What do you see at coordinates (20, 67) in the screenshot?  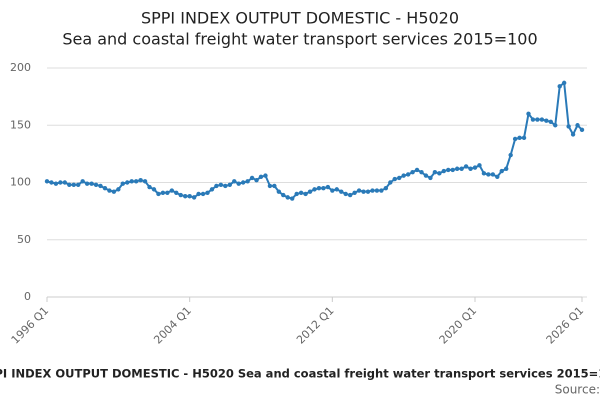 I see `y-tick-label: 200` at bounding box center [20, 67].